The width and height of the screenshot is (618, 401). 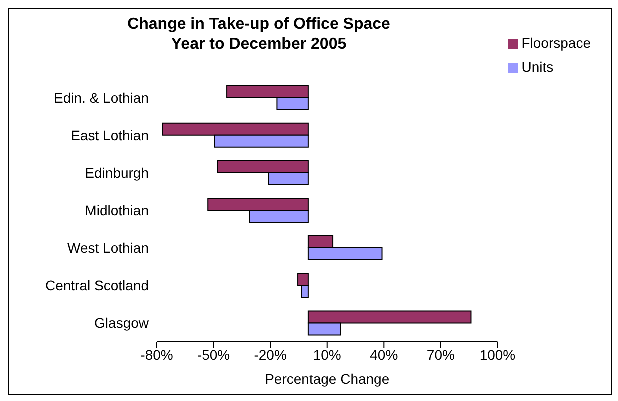 I want to click on y-tick-label: Edin. & Lothian, so click(x=101, y=98).